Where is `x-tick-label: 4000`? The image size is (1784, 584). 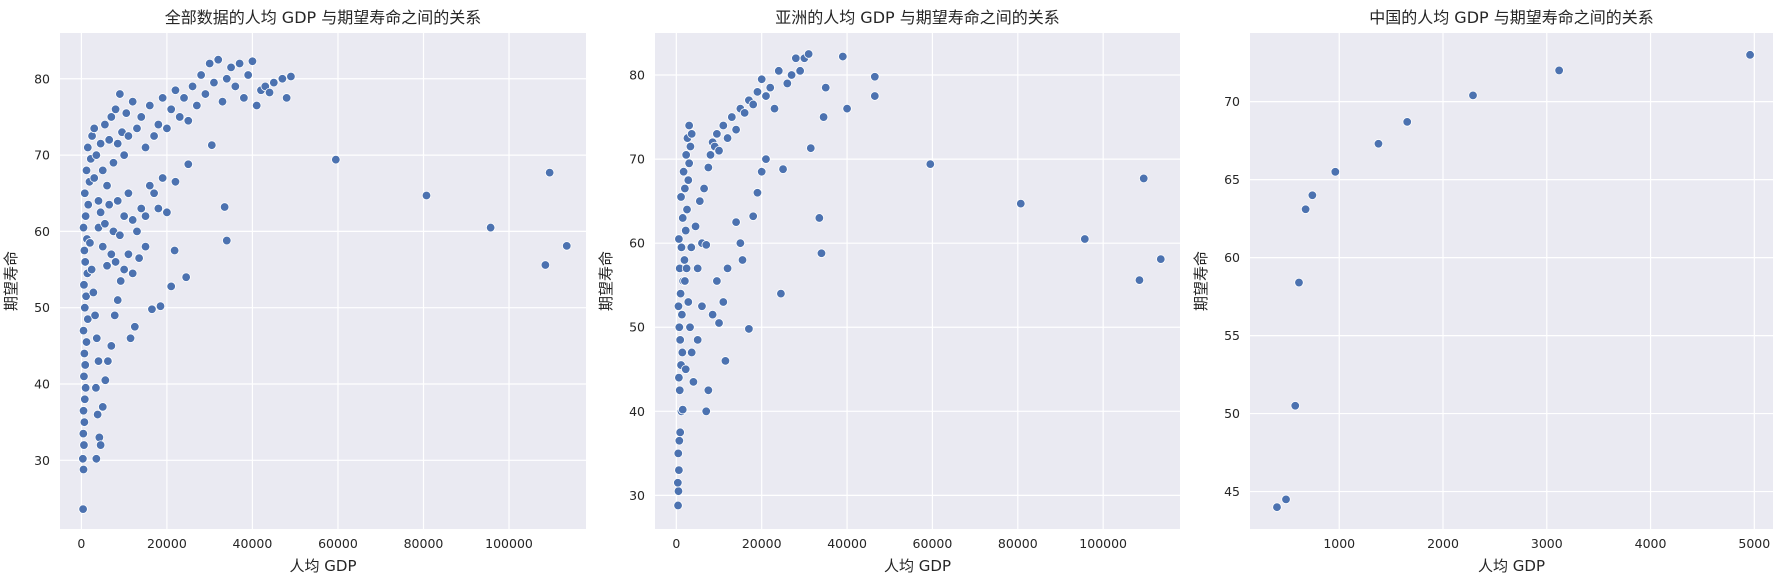
x-tick-label: 4000 is located at coordinates (1651, 543).